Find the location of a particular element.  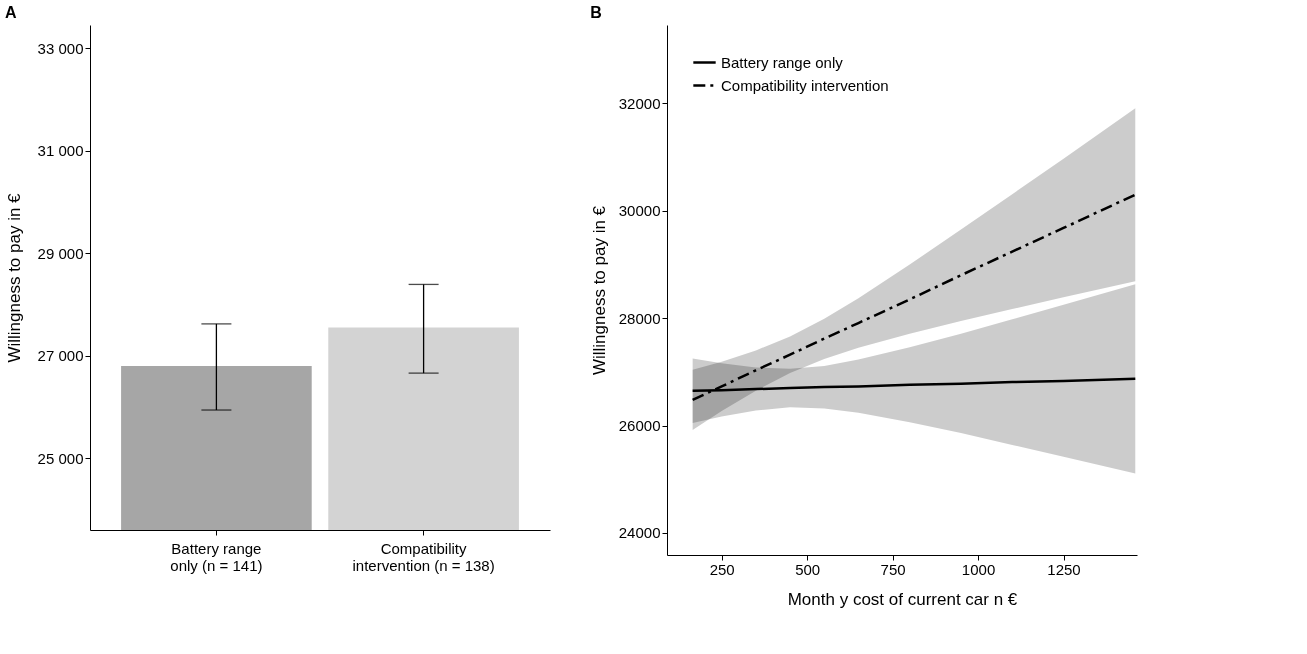

y-tick-label: 30000 is located at coordinates (639, 211).